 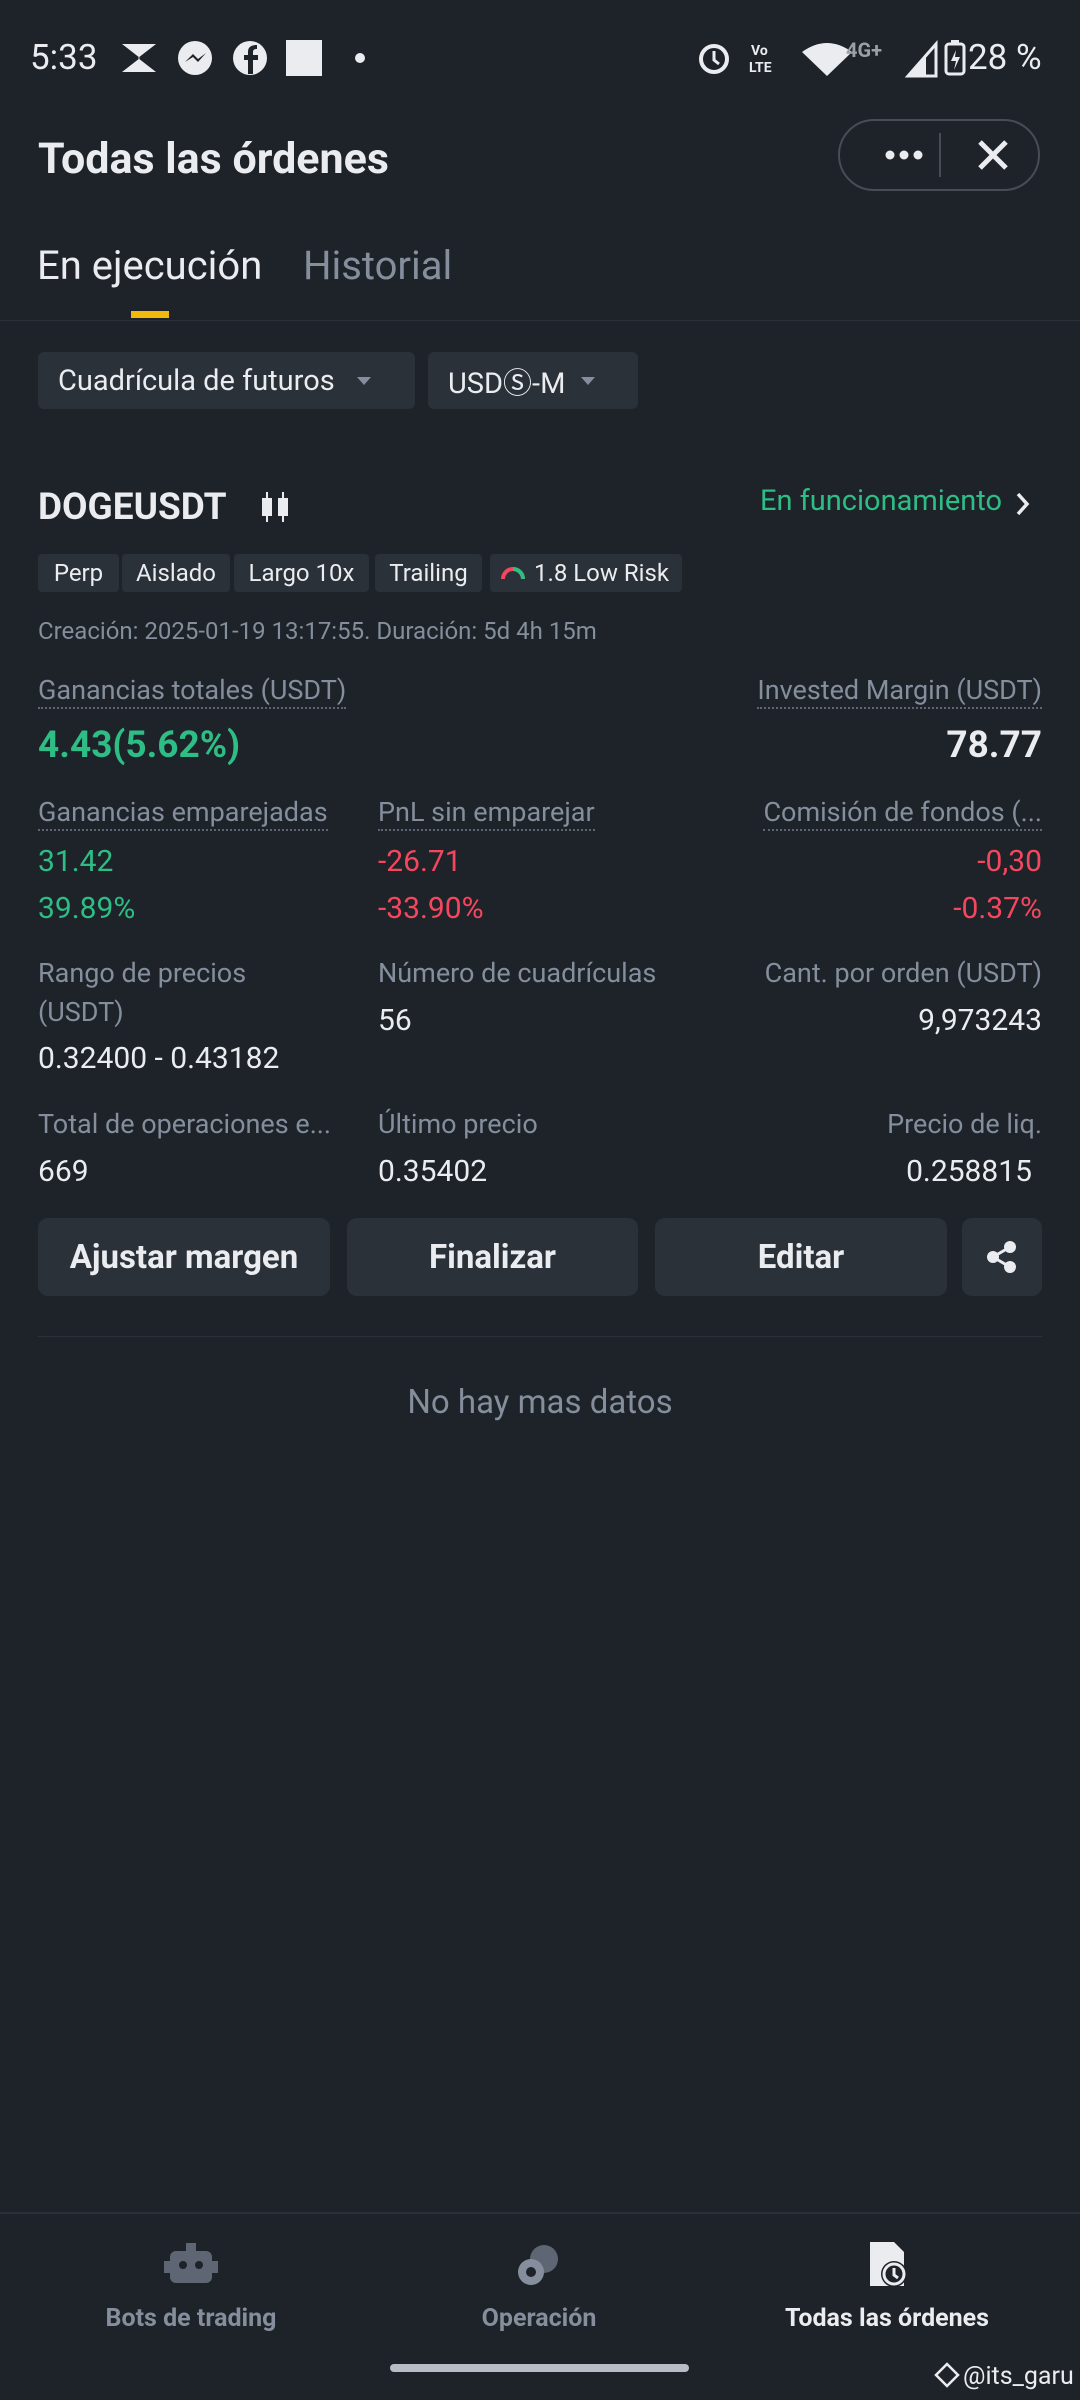 What do you see at coordinates (899, 693) in the screenshot?
I see `stat-label: Invested Margin (USDT)` at bounding box center [899, 693].